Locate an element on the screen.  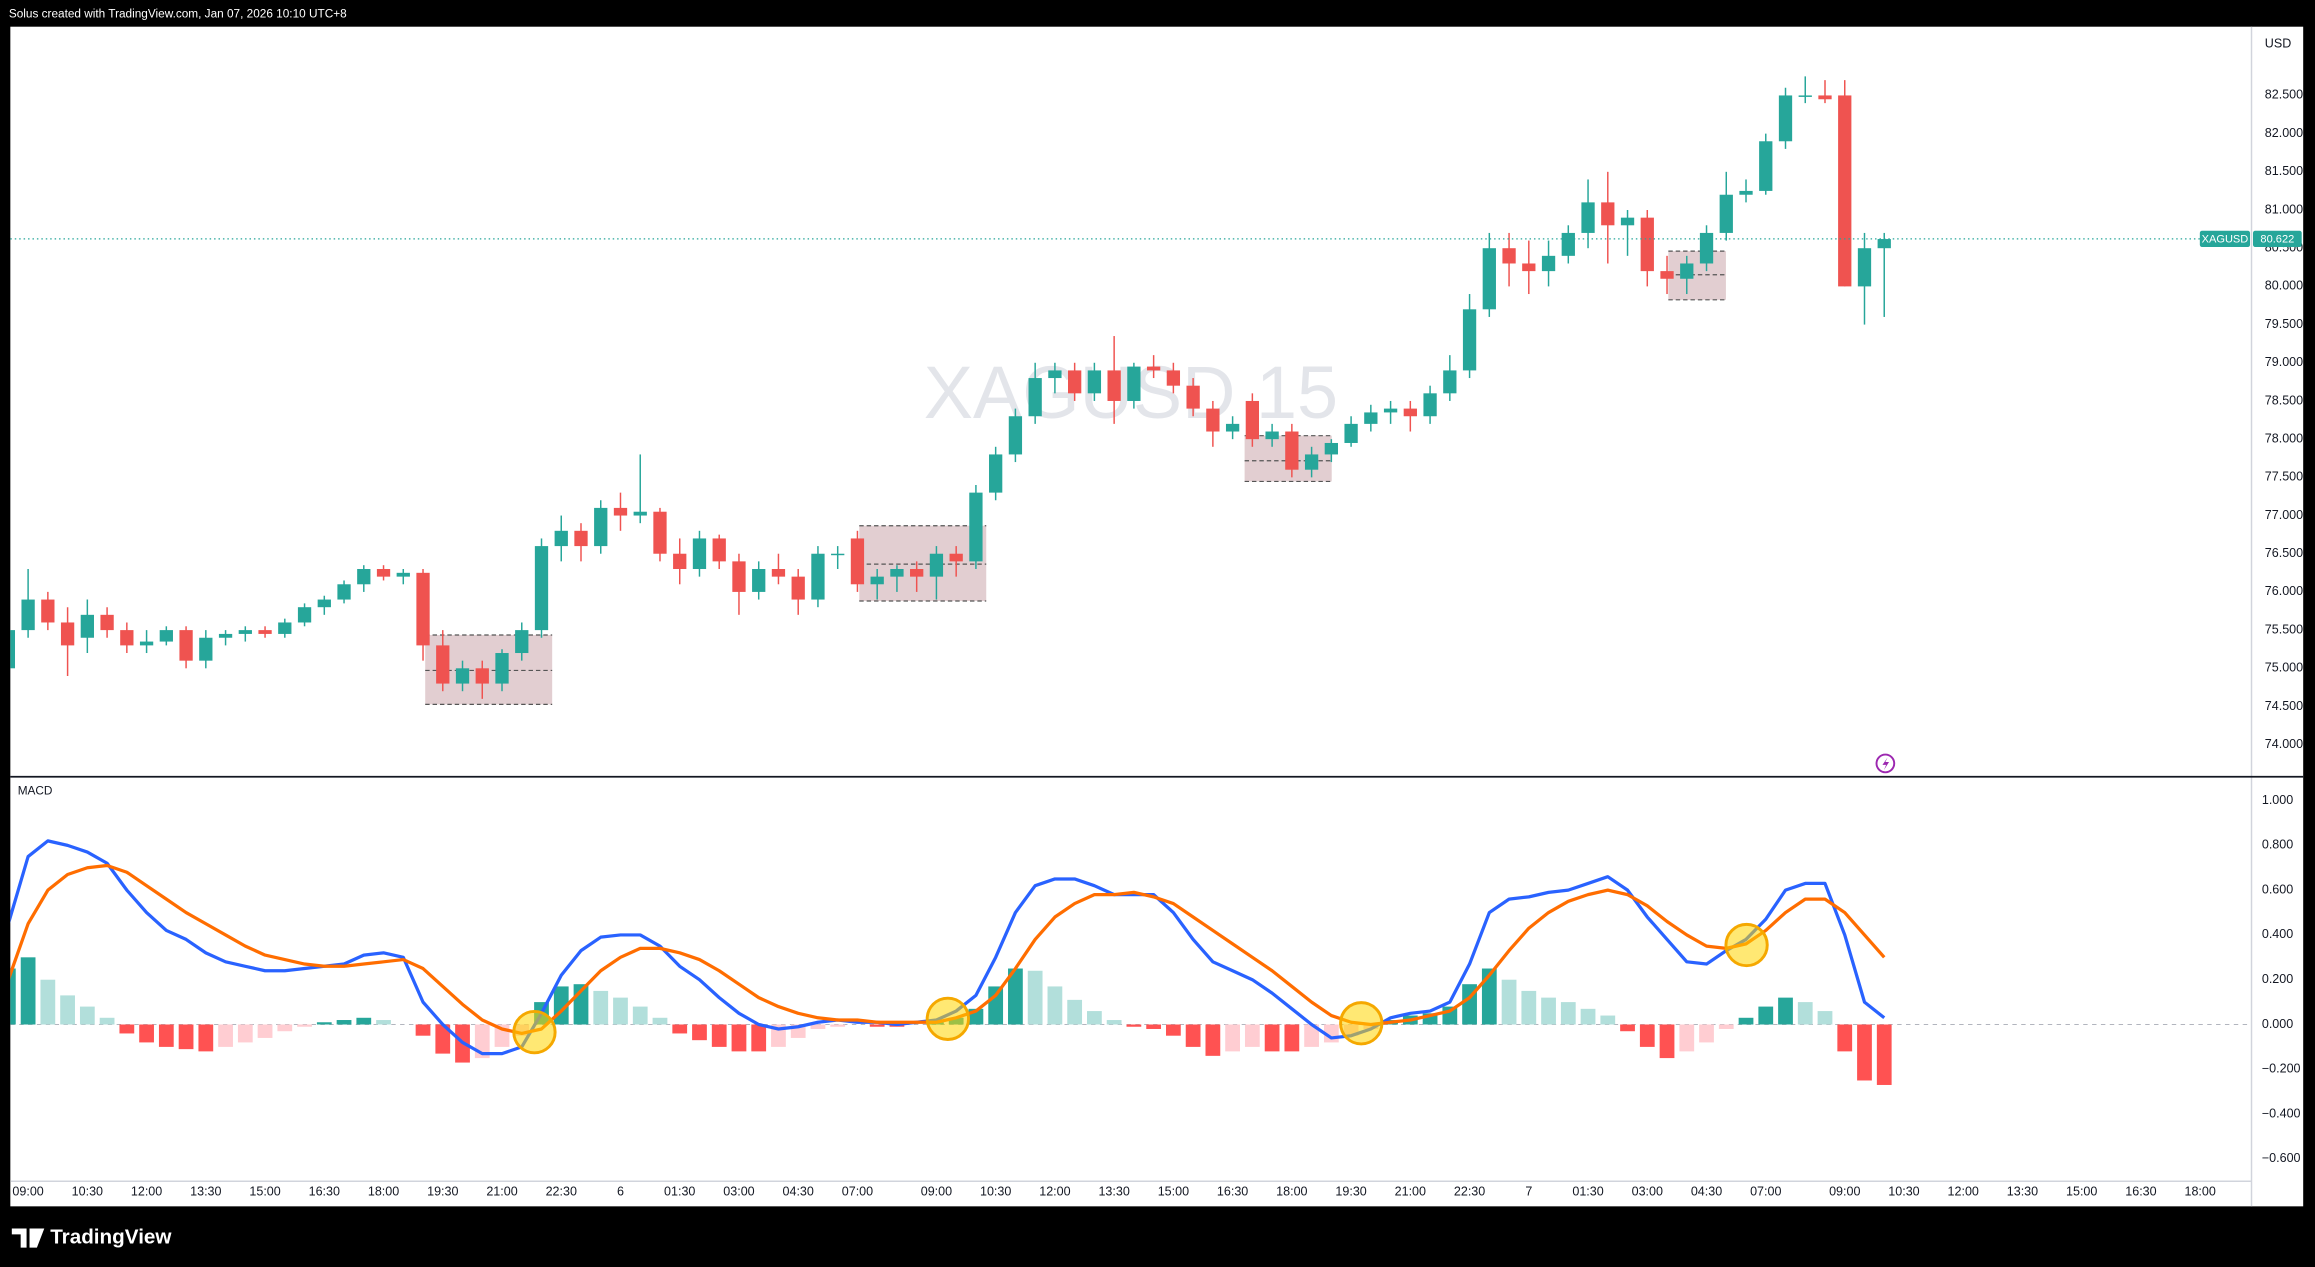
alert-icon-bolt is located at coordinates (1886, 764).